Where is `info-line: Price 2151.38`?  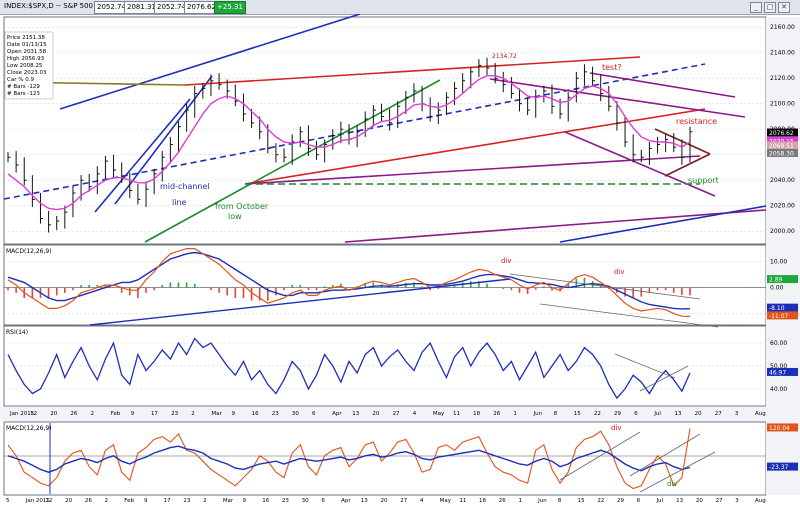
info-line: Price 2151.38 is located at coordinates (26, 38).